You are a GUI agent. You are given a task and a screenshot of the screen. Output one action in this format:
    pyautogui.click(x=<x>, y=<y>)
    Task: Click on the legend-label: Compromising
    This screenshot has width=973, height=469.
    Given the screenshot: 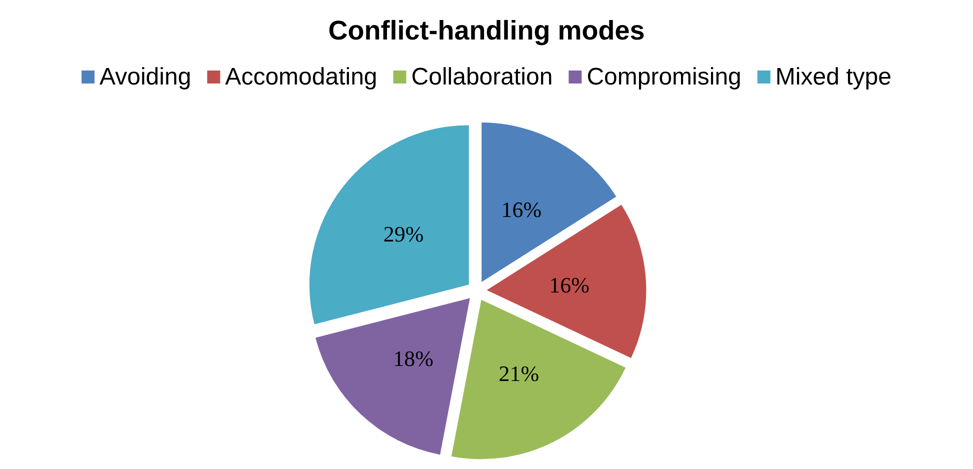 What is the action you would take?
    pyautogui.click(x=664, y=77)
    